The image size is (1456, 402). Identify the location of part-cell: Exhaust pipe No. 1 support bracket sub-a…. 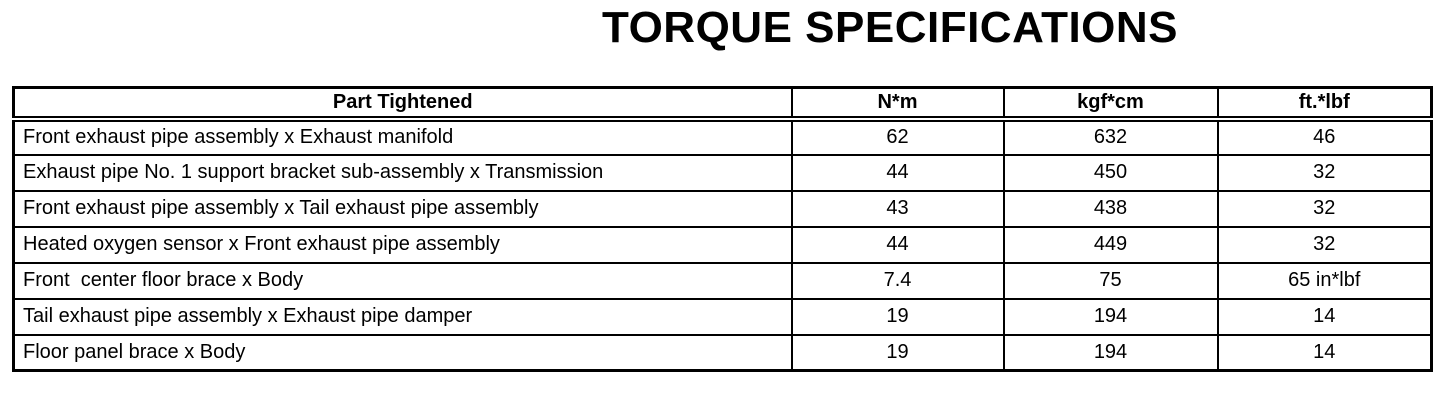
(402, 172).